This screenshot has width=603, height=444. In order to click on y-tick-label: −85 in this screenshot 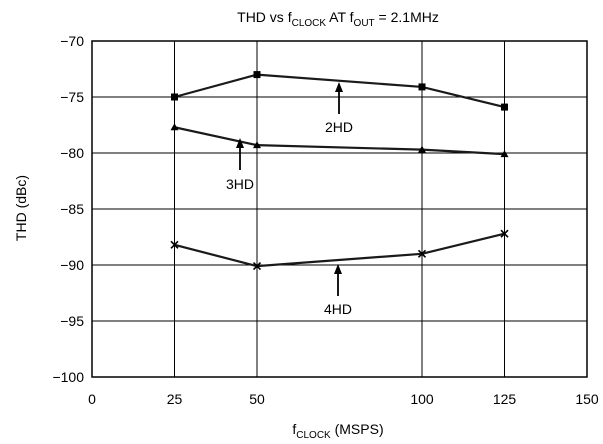, I will do `click(72, 209)`.